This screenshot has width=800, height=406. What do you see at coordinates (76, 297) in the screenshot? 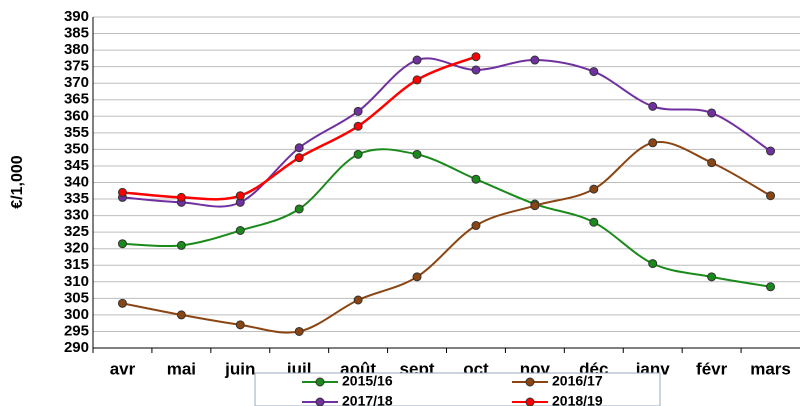
I see `y-tick-label: 305` at bounding box center [76, 297].